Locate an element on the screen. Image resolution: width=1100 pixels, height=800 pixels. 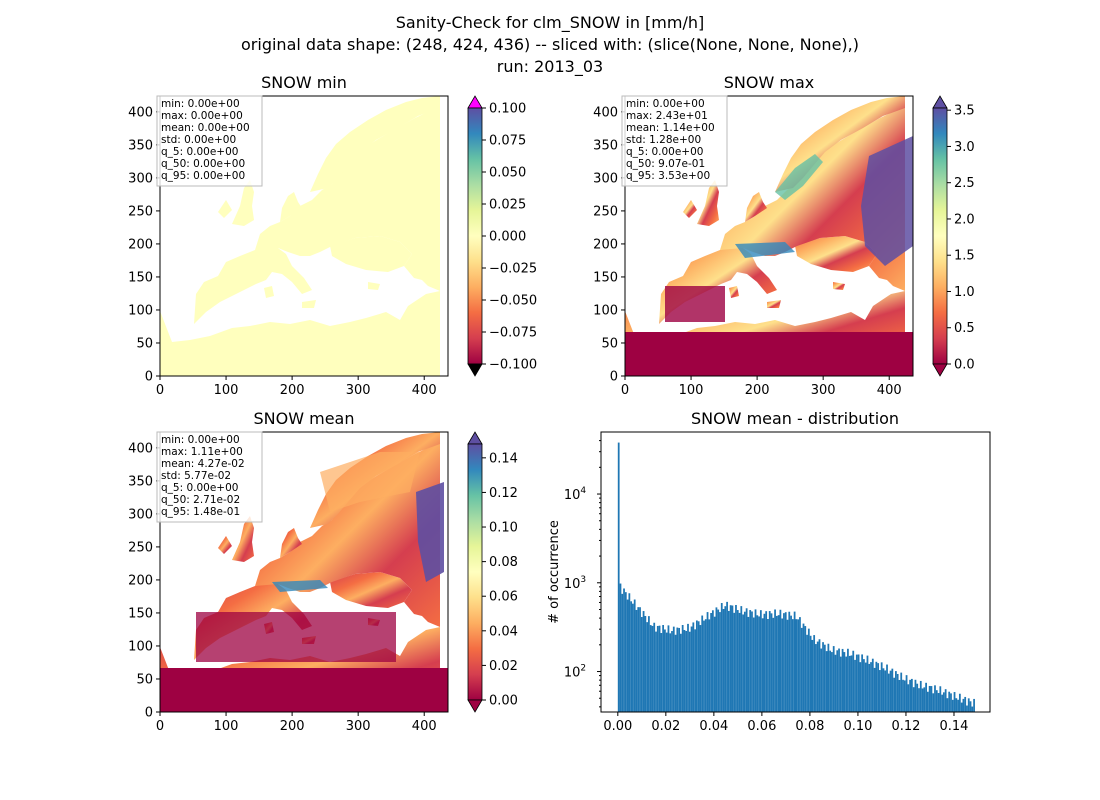
colorbar-tick-label: 0.025 is located at coordinates (507, 205).